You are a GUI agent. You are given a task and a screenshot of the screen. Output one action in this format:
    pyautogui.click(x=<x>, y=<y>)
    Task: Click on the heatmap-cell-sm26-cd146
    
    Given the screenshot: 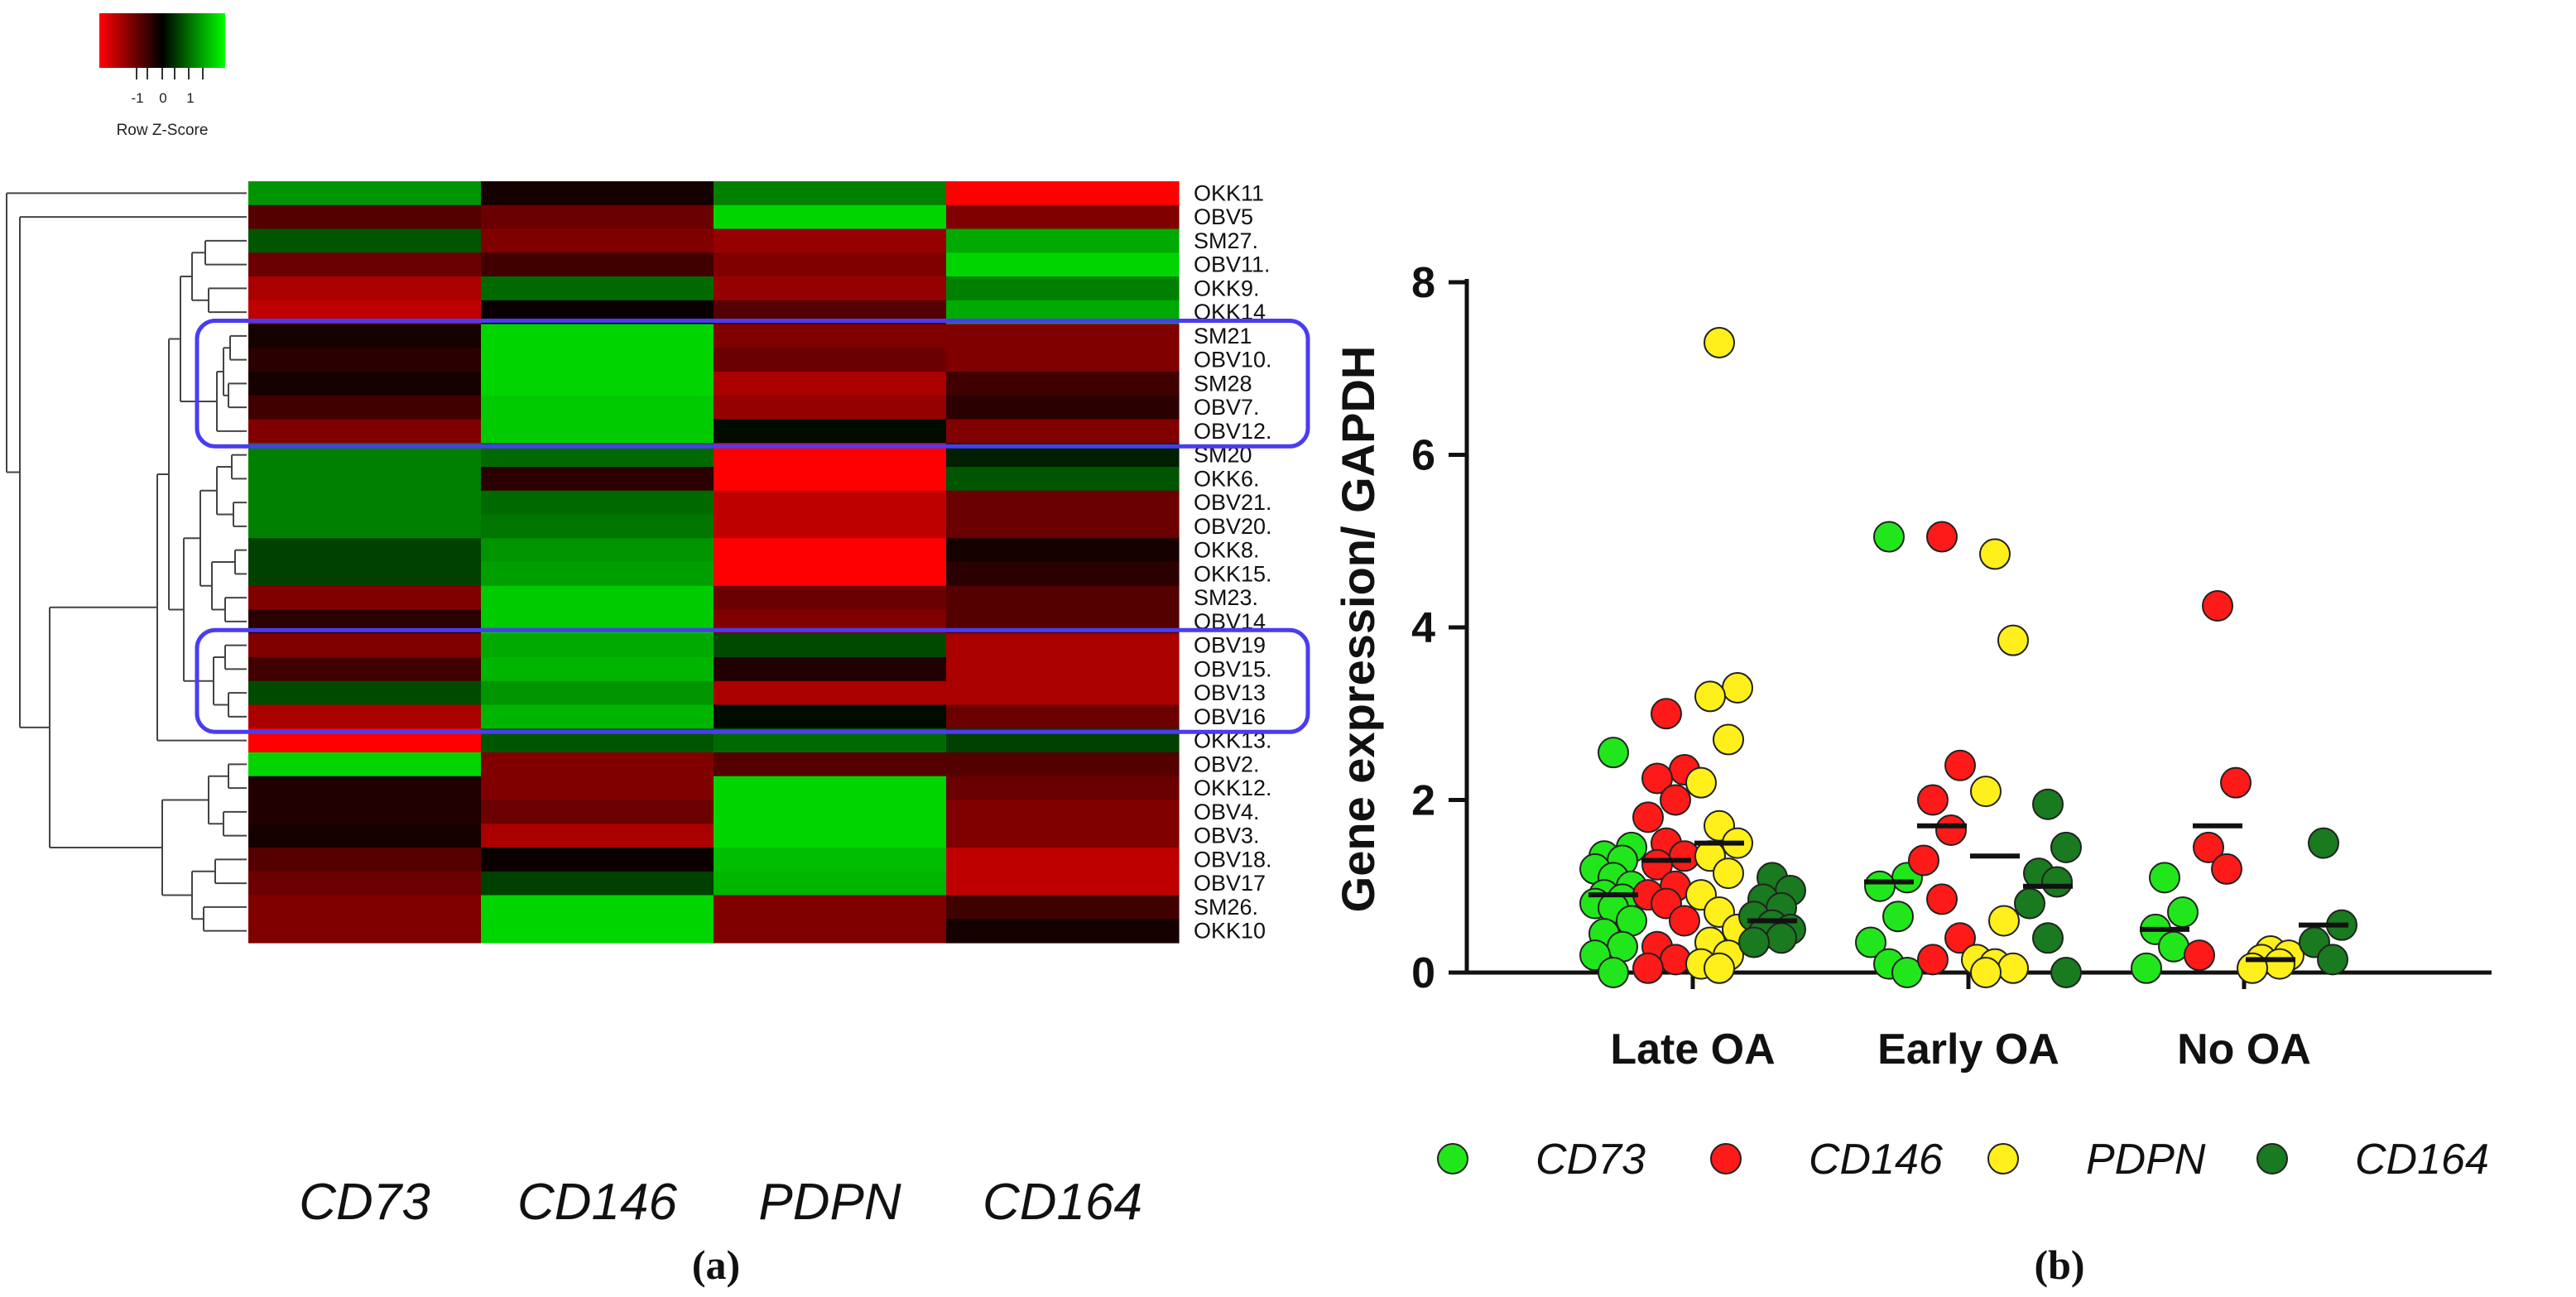 What is the action you would take?
    pyautogui.click(x=597, y=908)
    